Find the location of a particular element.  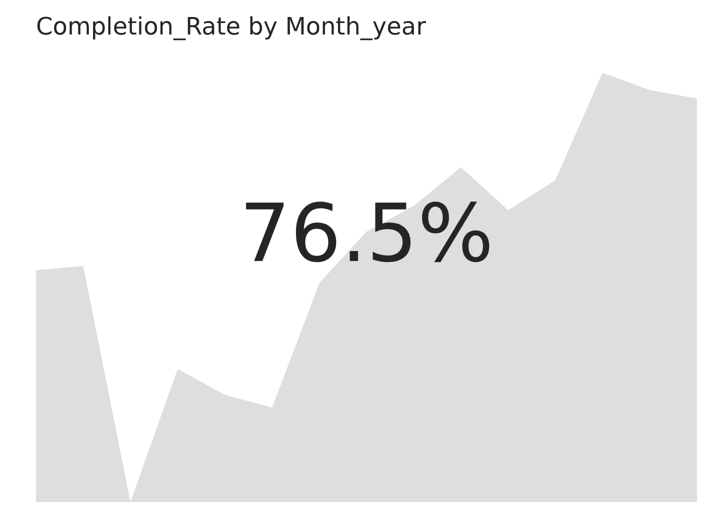

chart-title: Completion_Rate by Month_year is located at coordinates (231, 26).